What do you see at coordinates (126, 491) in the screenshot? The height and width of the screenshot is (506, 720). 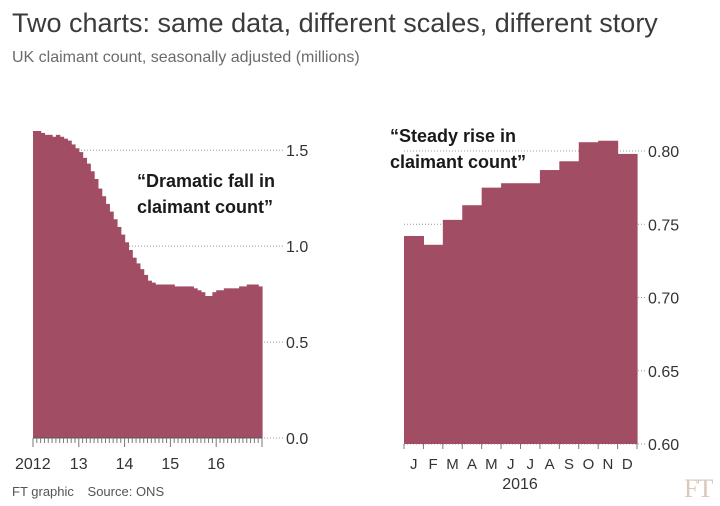 I see `footer-source: Source: ONS` at bounding box center [126, 491].